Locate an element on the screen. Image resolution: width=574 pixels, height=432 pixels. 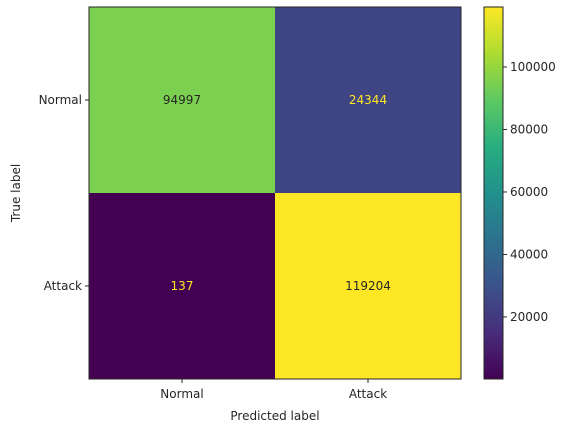
y-axis: Normal Attack is located at coordinates (64, 193).